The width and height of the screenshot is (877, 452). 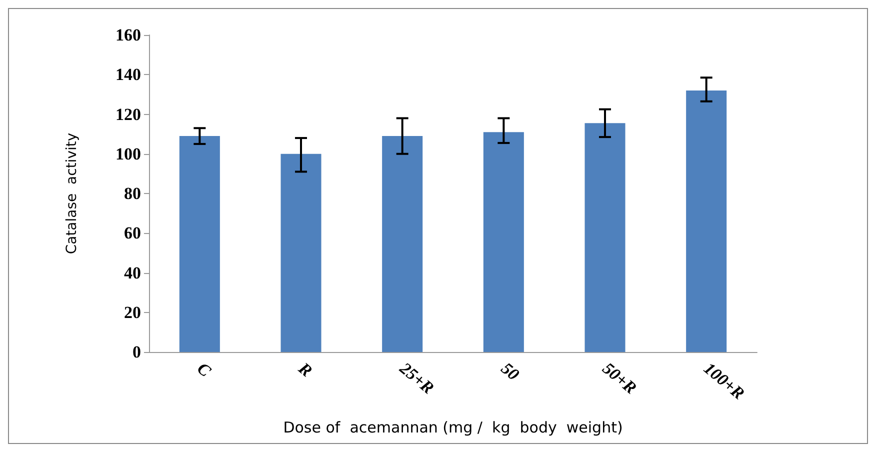 What do you see at coordinates (132, 312) in the screenshot?
I see `y-tick-label: 20` at bounding box center [132, 312].